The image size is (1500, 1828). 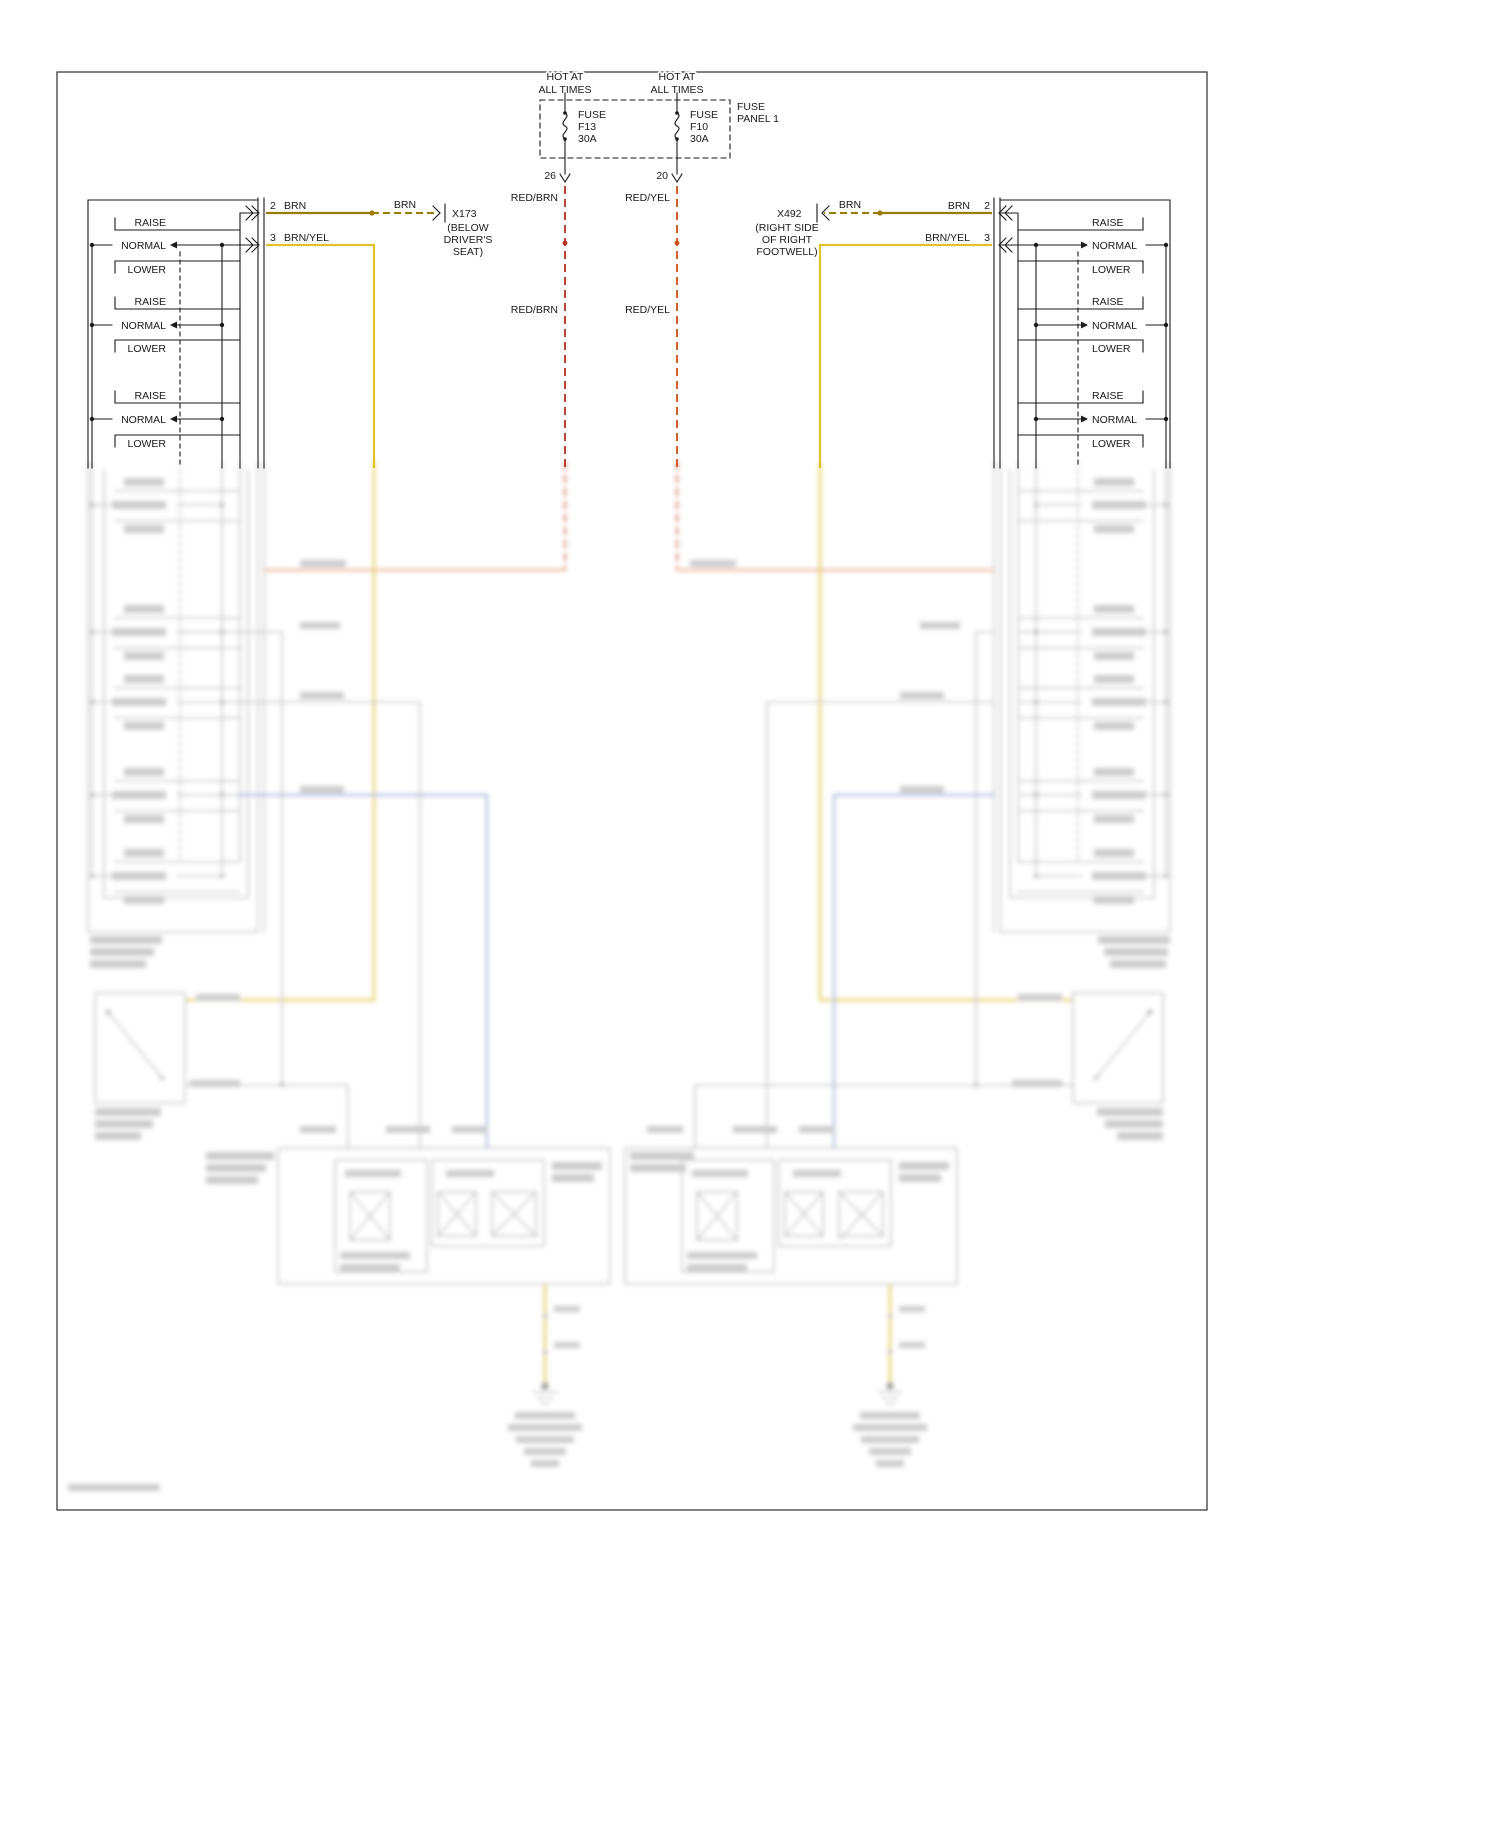 What do you see at coordinates (789, 214) in the screenshot?
I see `x492-connector-id: X492` at bounding box center [789, 214].